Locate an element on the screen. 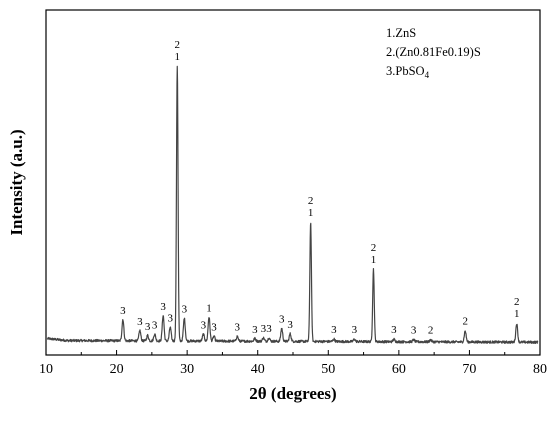 This screenshot has height=424, width=550. x-axis-title: 2θ (degrees) is located at coordinates (292, 393).